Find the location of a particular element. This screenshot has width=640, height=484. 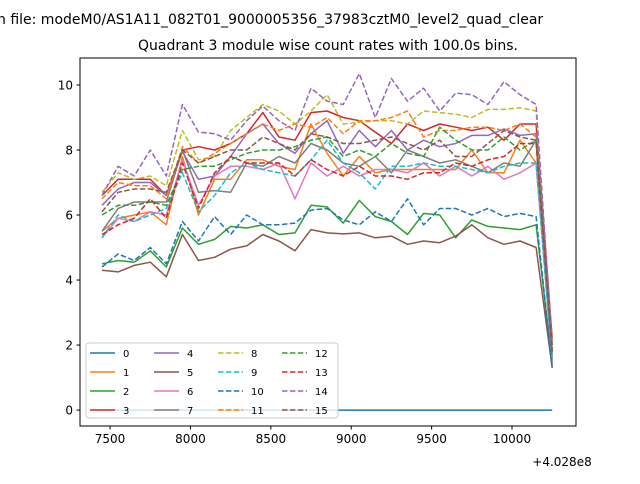

legend-entry-12: 12 is located at coordinates (305, 354).